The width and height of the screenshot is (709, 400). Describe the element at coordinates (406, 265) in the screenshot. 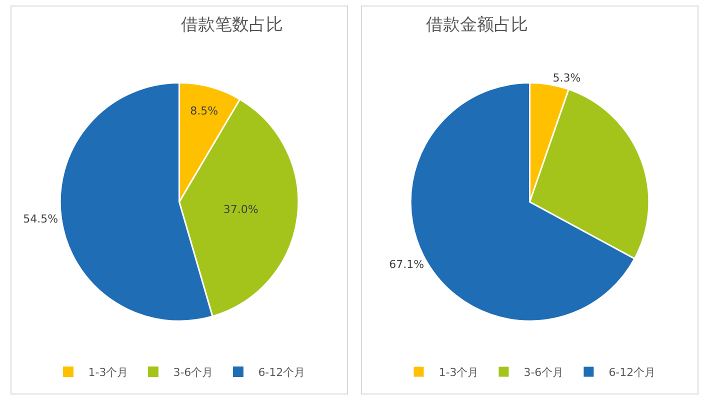

I see `data-label: 67.1%` at that location.